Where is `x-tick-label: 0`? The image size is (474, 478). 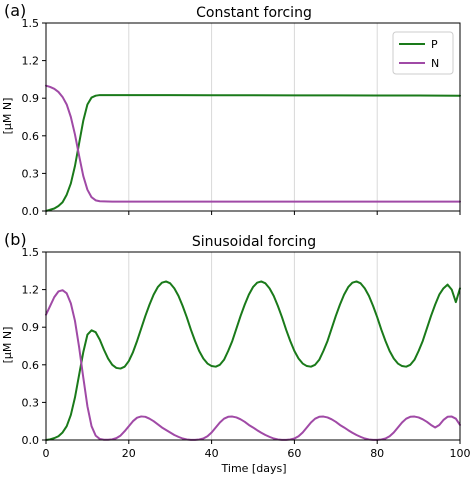 x-tick-label: 0 is located at coordinates (46, 453).